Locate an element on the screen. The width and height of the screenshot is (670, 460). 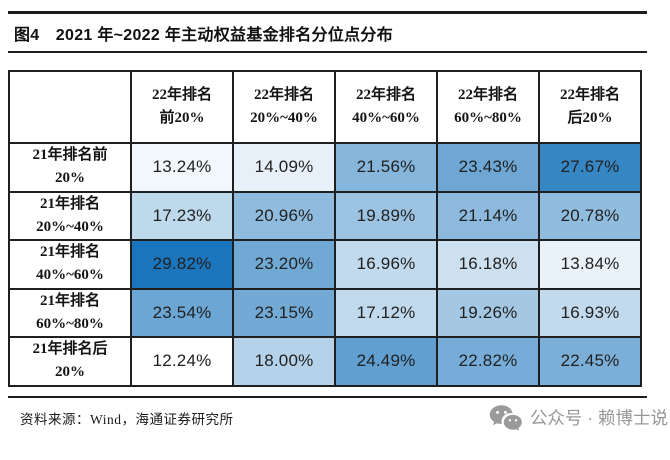
heatmap-cell: 29.82% is located at coordinates (182, 264).